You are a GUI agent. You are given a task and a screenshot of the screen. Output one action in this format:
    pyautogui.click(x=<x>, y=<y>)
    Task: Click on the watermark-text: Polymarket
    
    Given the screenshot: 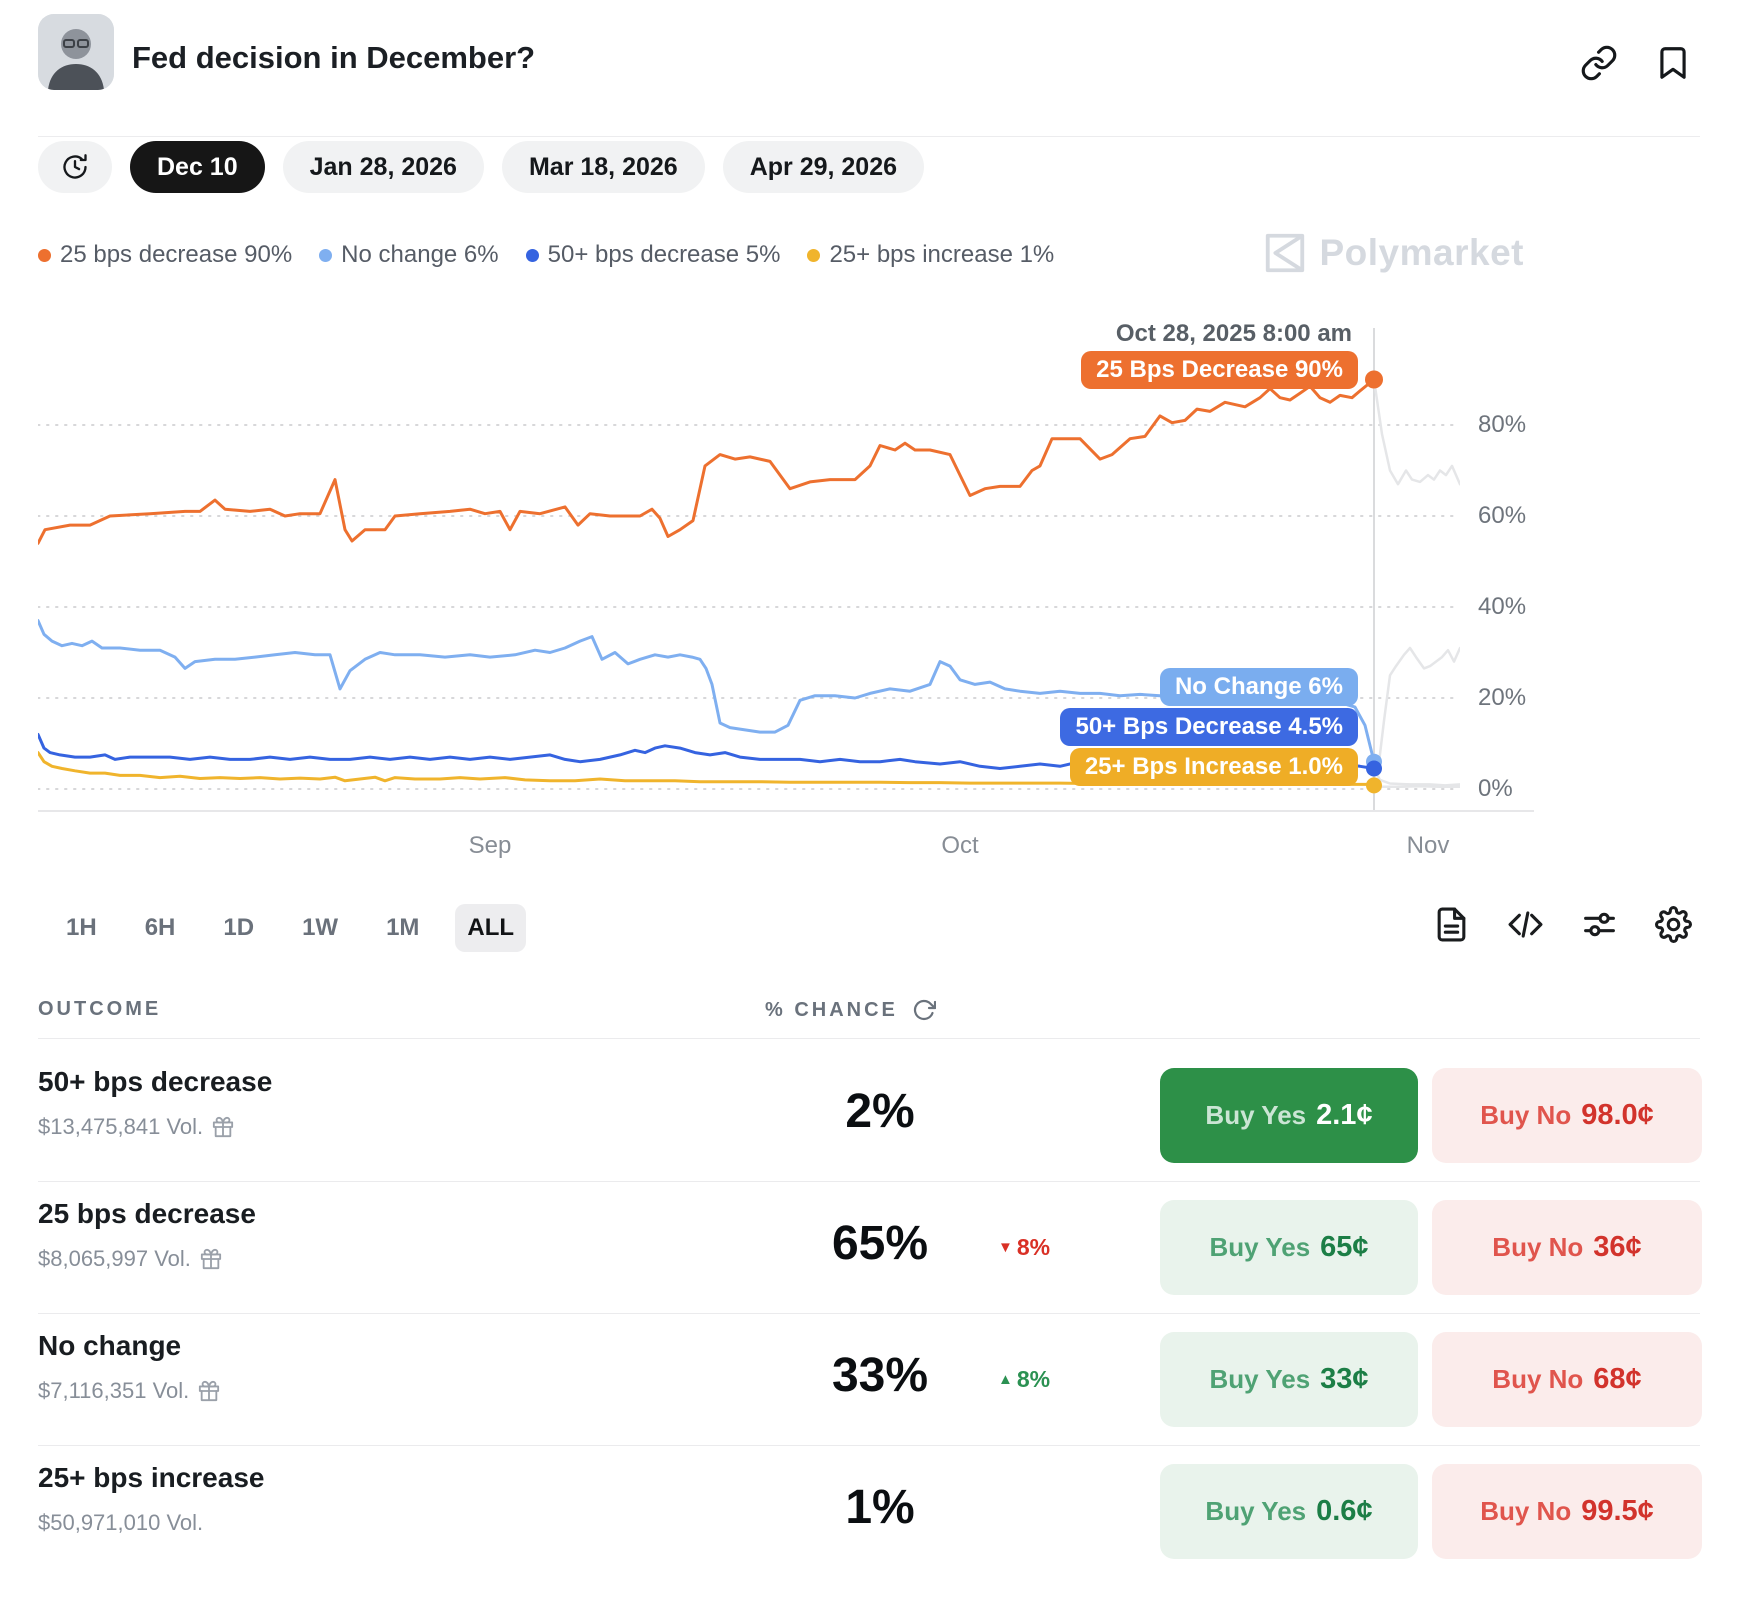 What is the action you would take?
    pyautogui.click(x=1421, y=252)
    